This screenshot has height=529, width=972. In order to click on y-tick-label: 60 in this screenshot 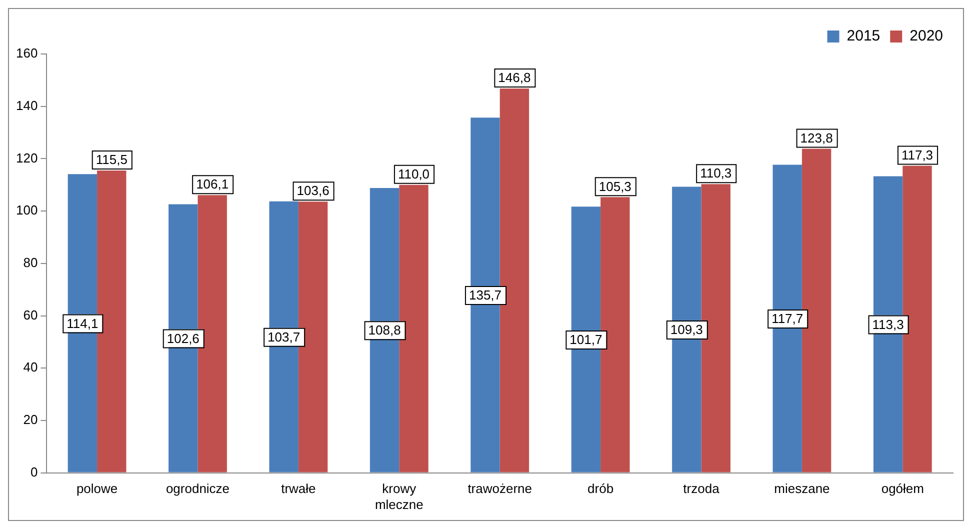, I will do `click(30, 314)`.